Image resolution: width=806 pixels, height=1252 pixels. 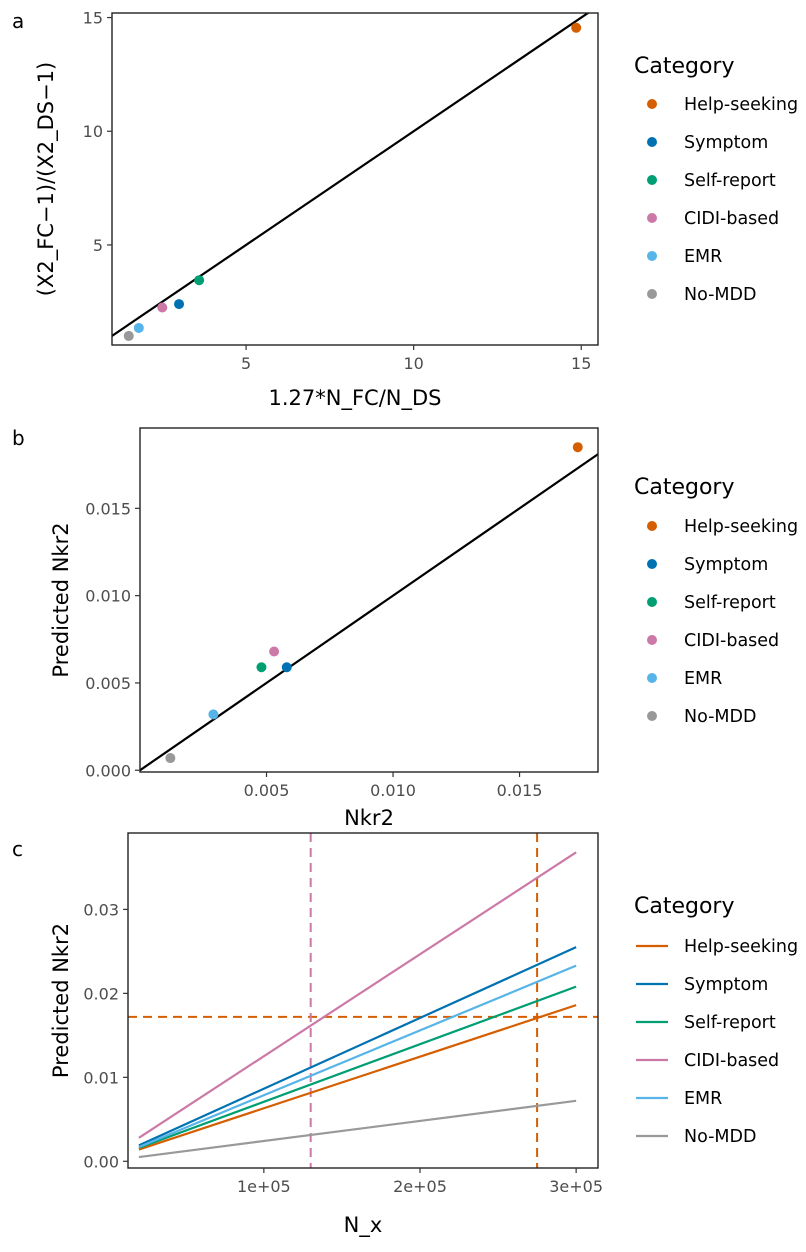 What do you see at coordinates (93, 18) in the screenshot?
I see `y-tick-label: 15` at bounding box center [93, 18].